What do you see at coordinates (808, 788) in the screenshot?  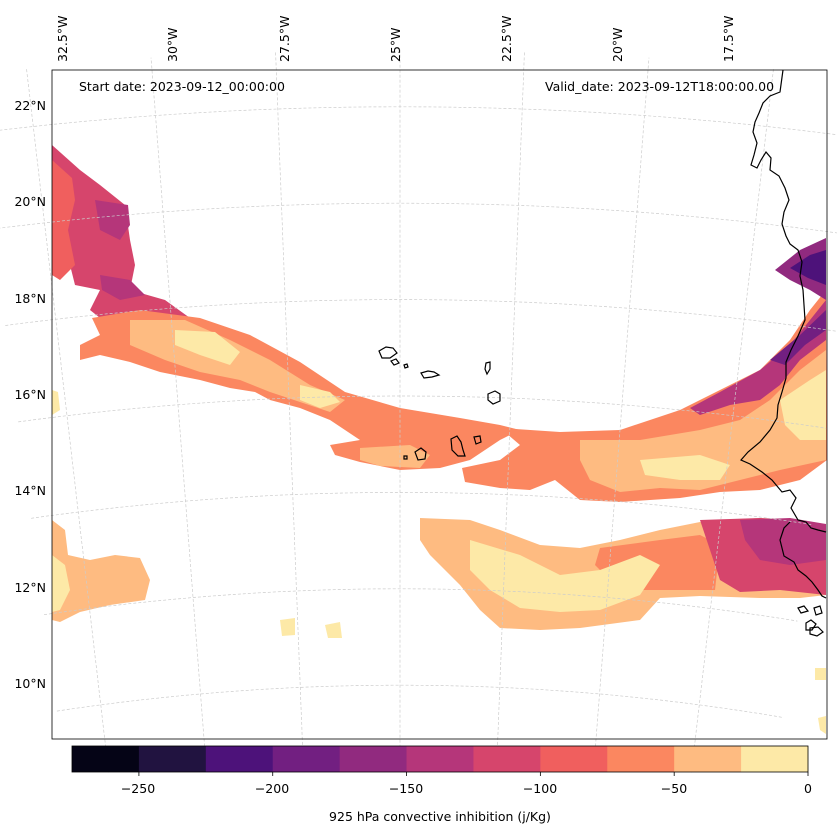 I see `colorbar-tick-label: 0` at bounding box center [808, 788].